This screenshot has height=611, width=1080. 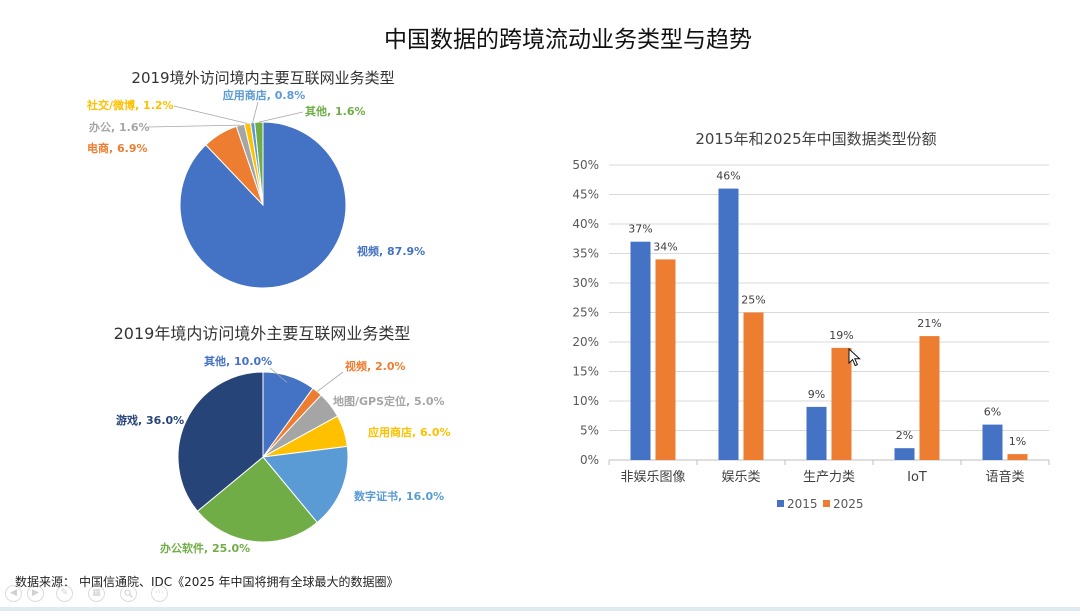 What do you see at coordinates (421, 496) in the screenshot?
I see `pie-label-value: , 16.0%` at bounding box center [421, 496].